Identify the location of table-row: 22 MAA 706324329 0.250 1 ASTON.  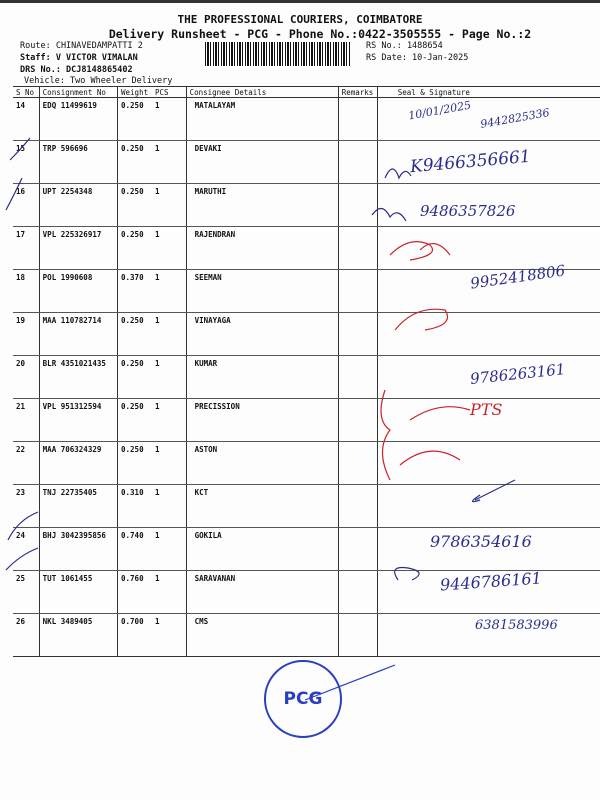
(306, 463).